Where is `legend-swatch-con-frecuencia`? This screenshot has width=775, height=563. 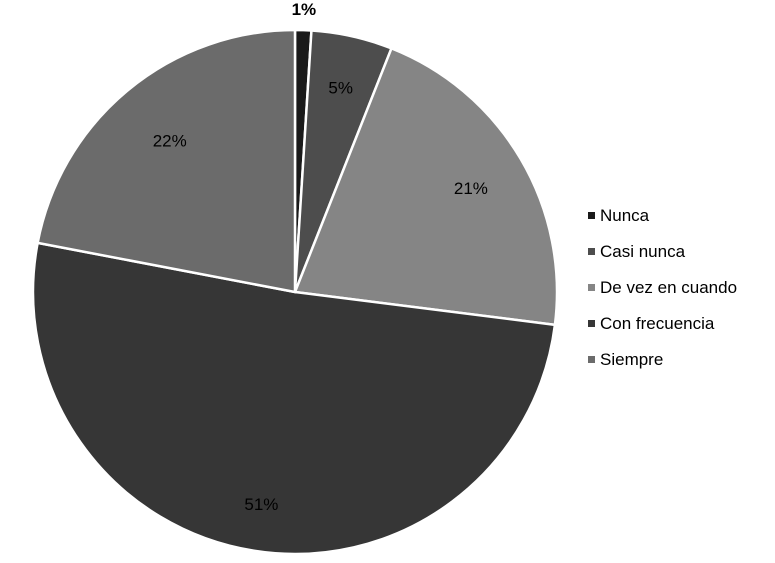
legend-swatch-con-frecuencia is located at coordinates (591, 323).